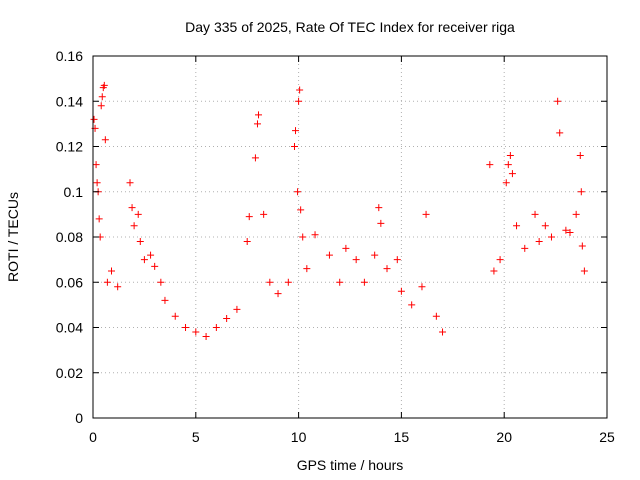  What do you see at coordinates (93, 437) in the screenshot?
I see `x-tick-label: 0` at bounding box center [93, 437].